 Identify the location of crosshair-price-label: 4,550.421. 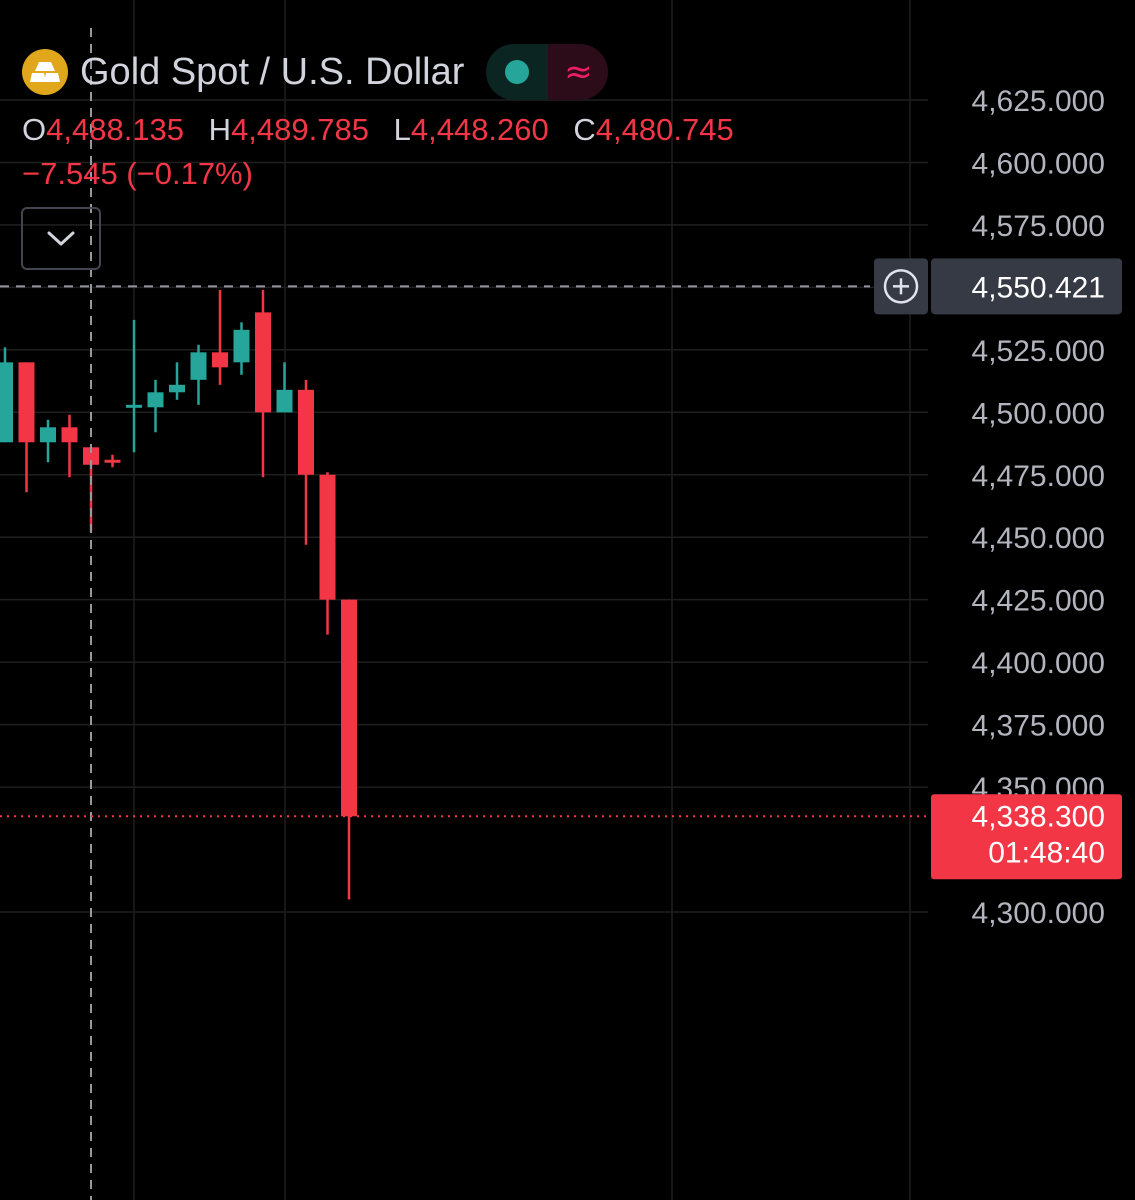
(1026, 286).